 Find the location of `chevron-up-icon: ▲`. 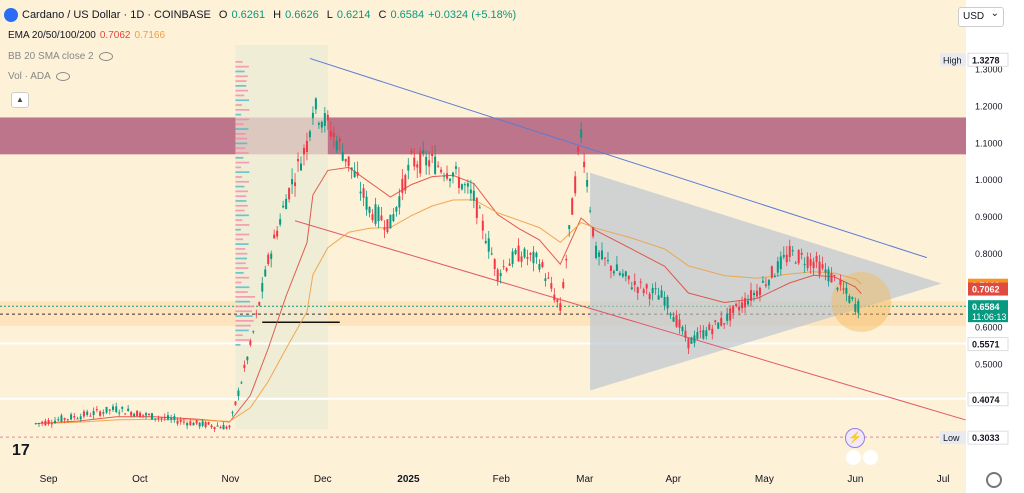

chevron-up-icon: ▲ is located at coordinates (20, 100).